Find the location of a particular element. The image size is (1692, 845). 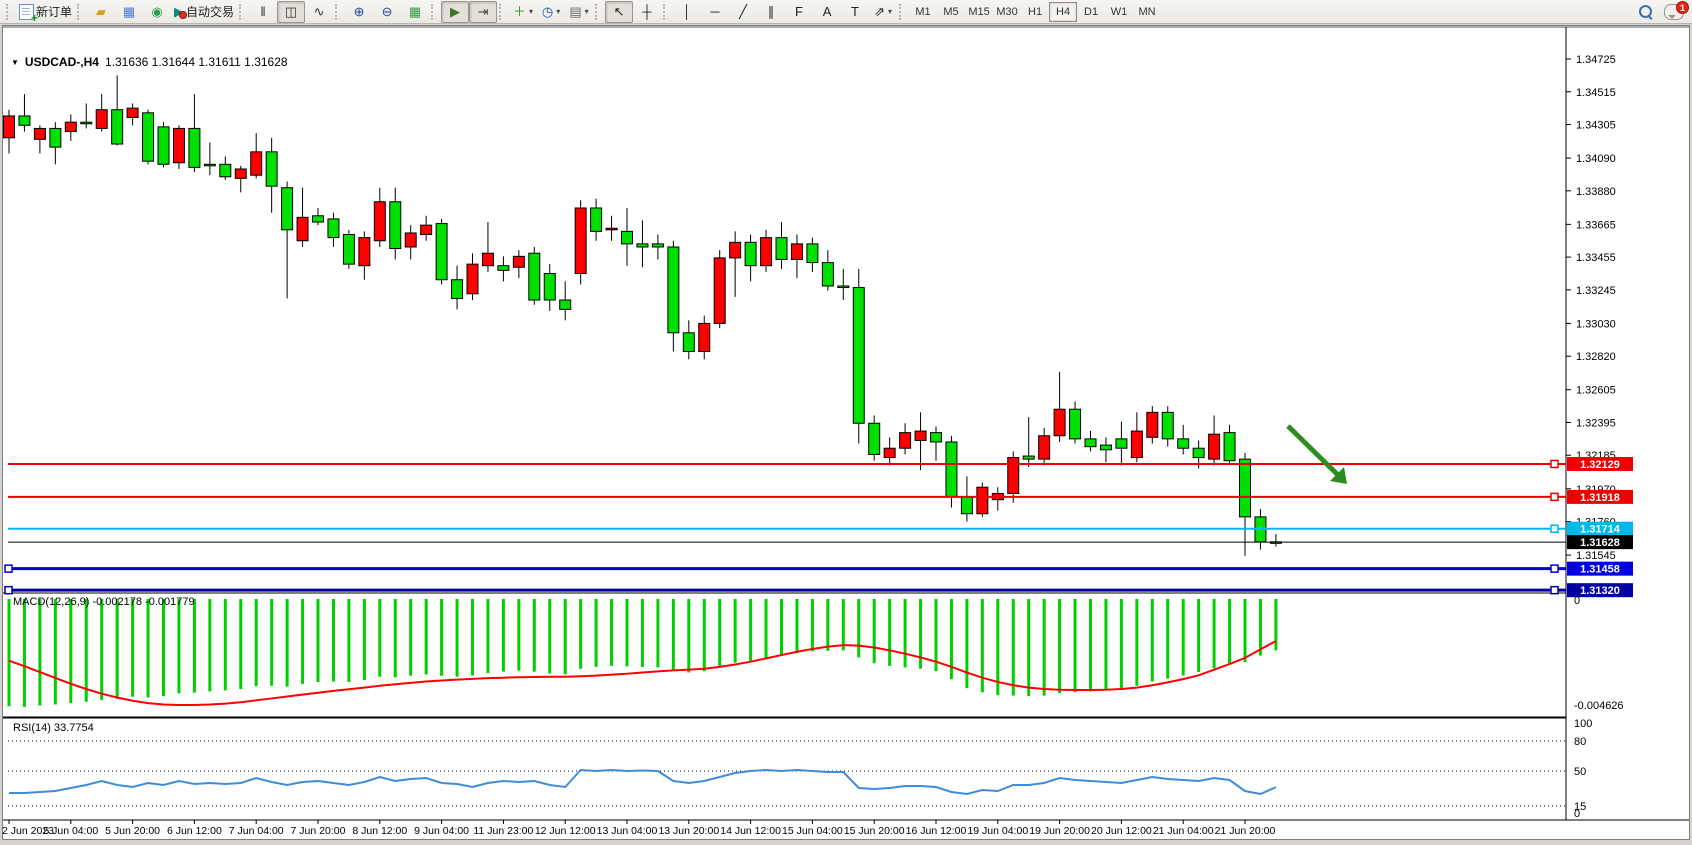

vline-icon: │ is located at coordinates (687, 11).